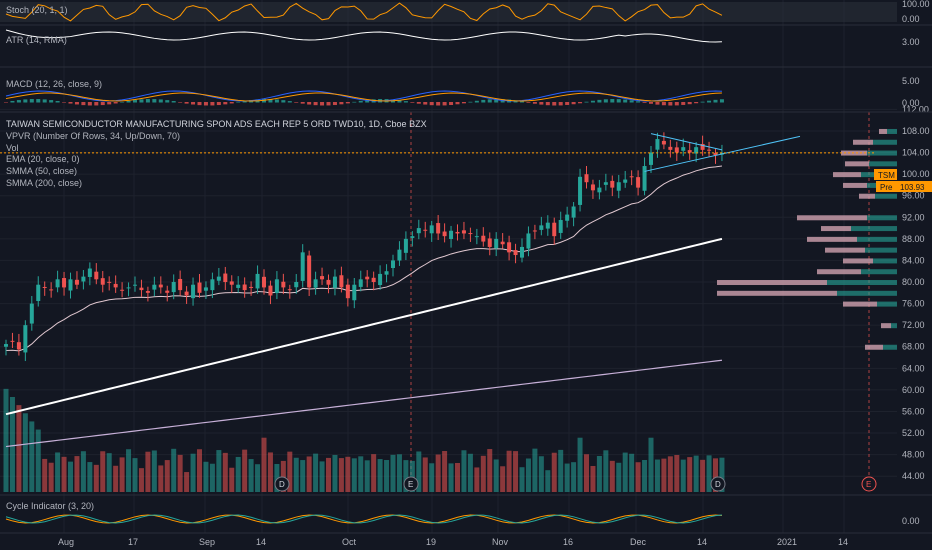  What do you see at coordinates (364, 403) in the screenshot?
I see `smma-200-line` at bounding box center [364, 403].